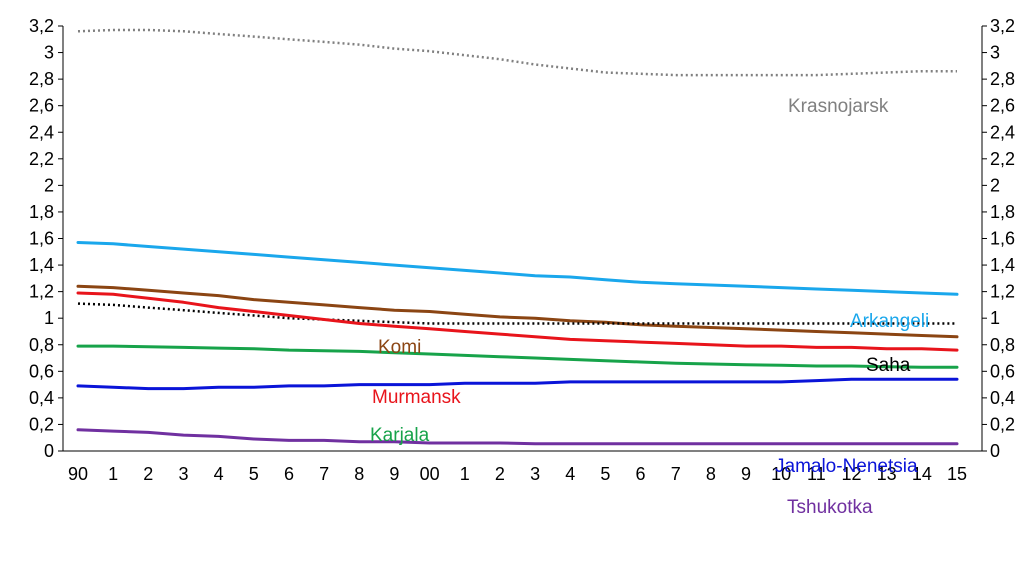  I want to click on right-y-tick-label: 2,6, so click(1002, 106).